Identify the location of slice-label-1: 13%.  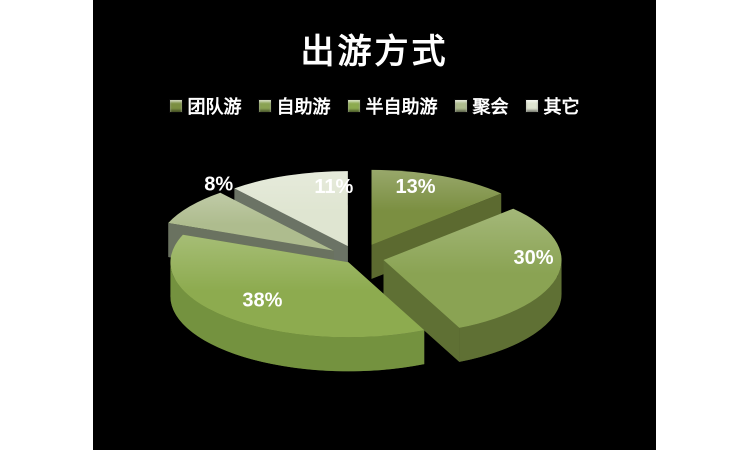
(415, 187).